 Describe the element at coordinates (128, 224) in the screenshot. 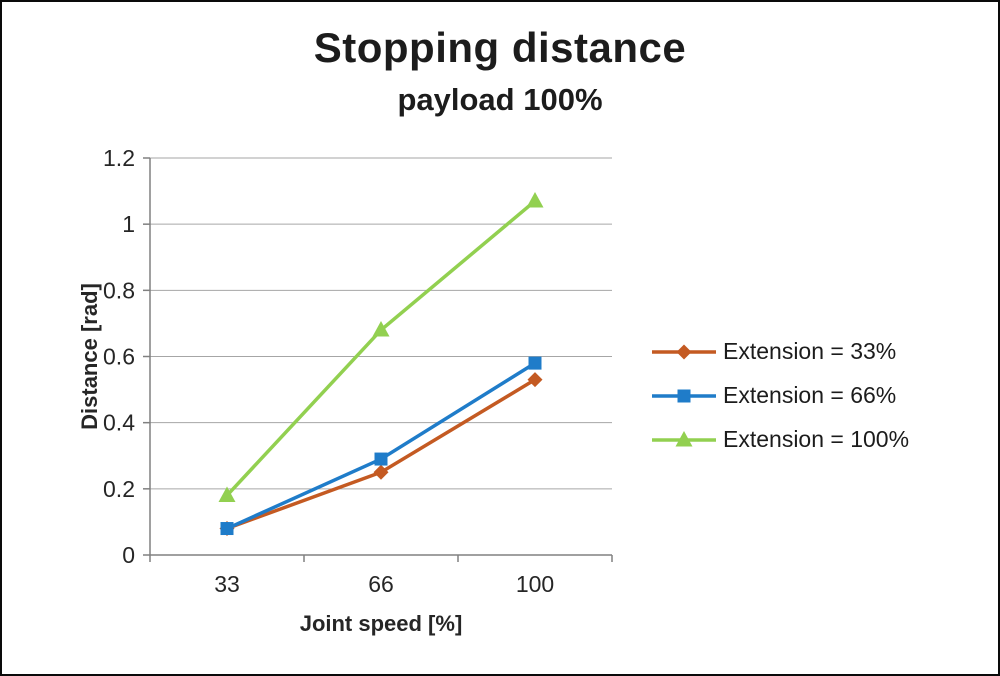

I see `y-tick-label: 1` at that location.